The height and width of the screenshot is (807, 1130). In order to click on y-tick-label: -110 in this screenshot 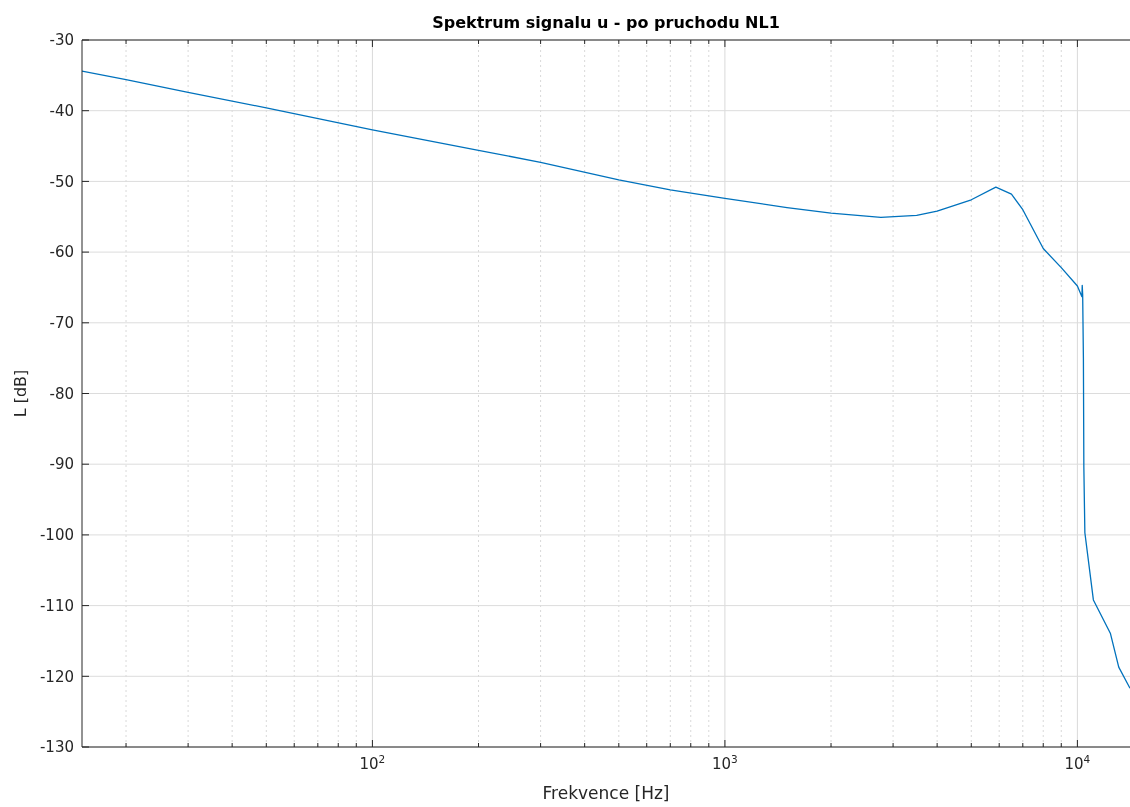, I will do `click(56, 605)`.